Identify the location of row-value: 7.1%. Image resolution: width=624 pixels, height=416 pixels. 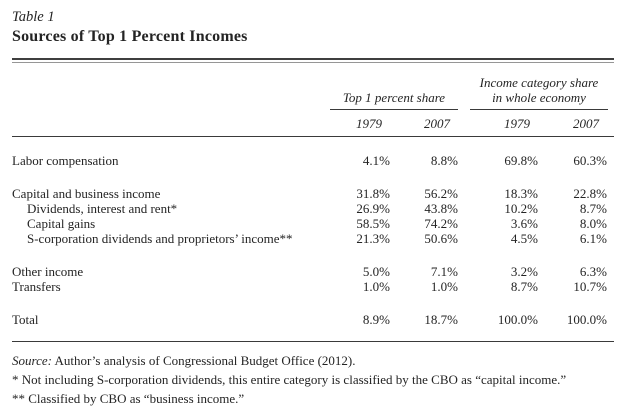
(444, 271).